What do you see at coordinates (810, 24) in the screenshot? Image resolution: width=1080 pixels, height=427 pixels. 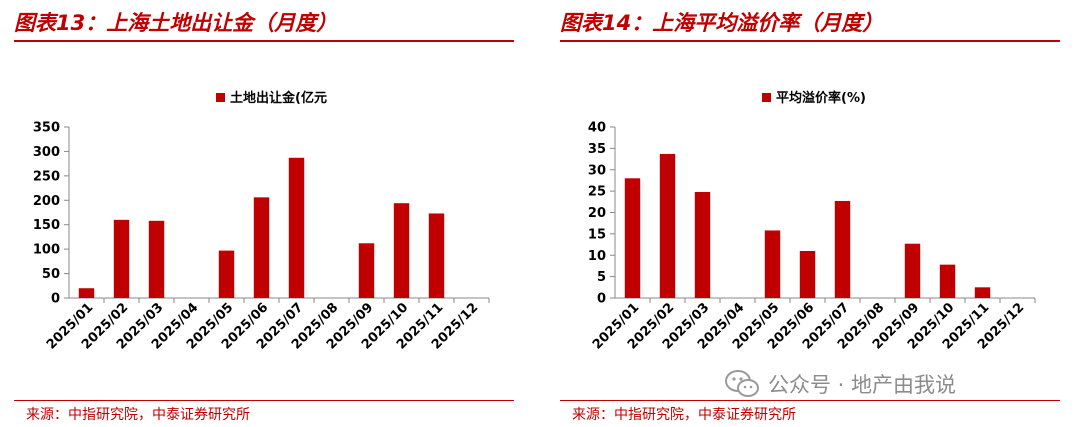 I see `figure-title: 图表14：上海平均溢价率（月度）` at bounding box center [810, 24].